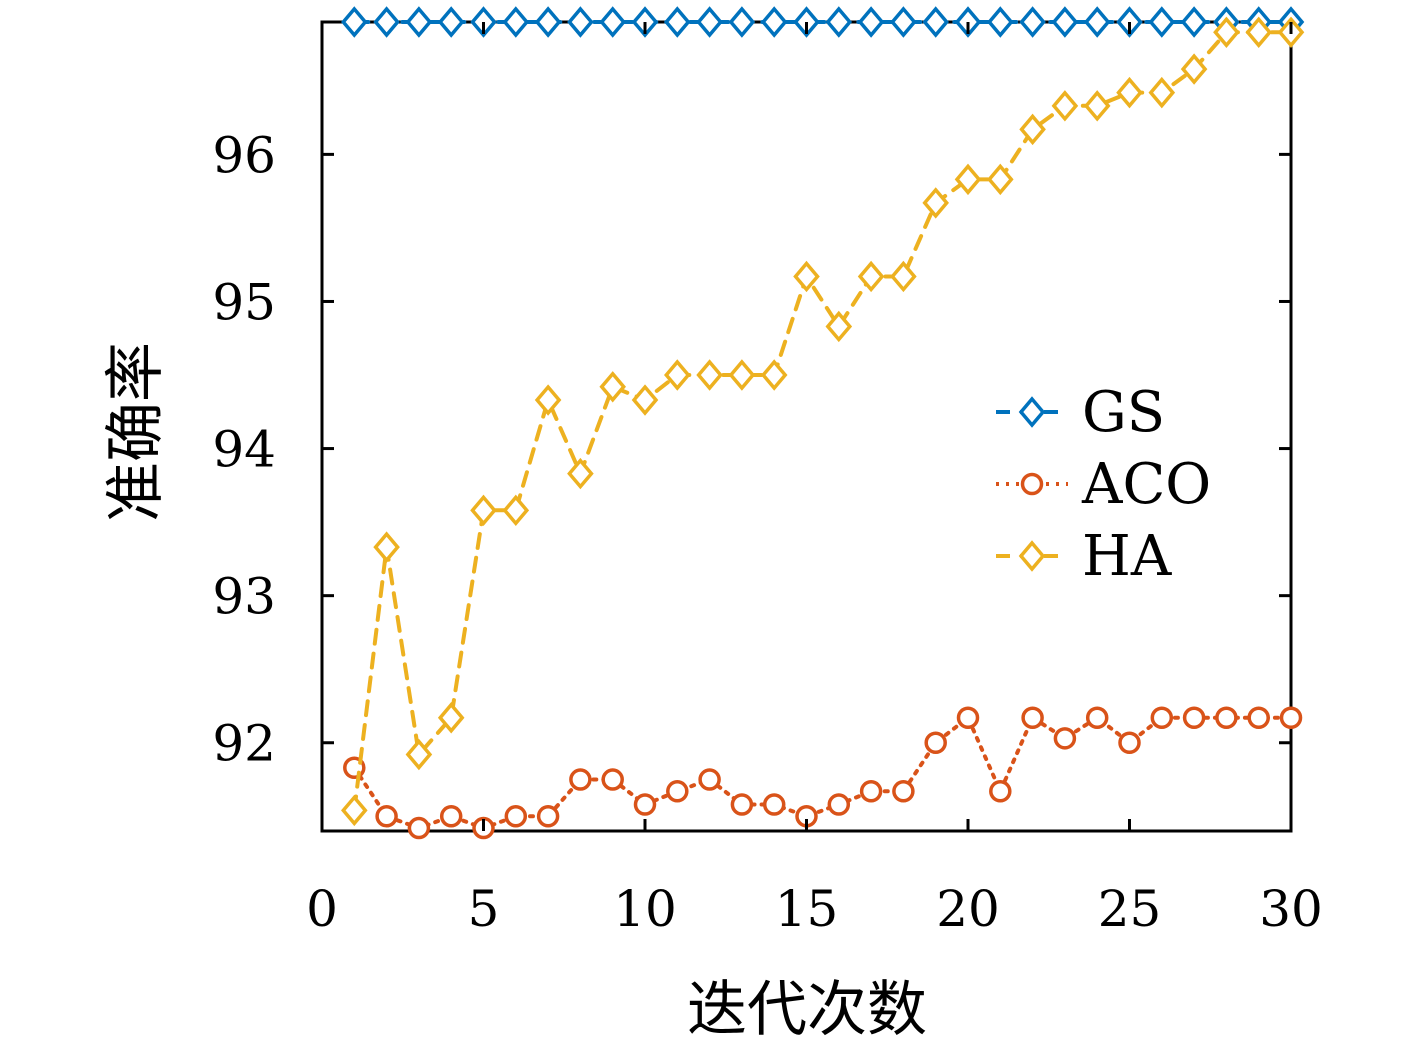 Image resolution: width=1417 pixels, height=1046 pixels. What do you see at coordinates (244, 597) in the screenshot?
I see `y-tick-label: 93` at bounding box center [244, 597].